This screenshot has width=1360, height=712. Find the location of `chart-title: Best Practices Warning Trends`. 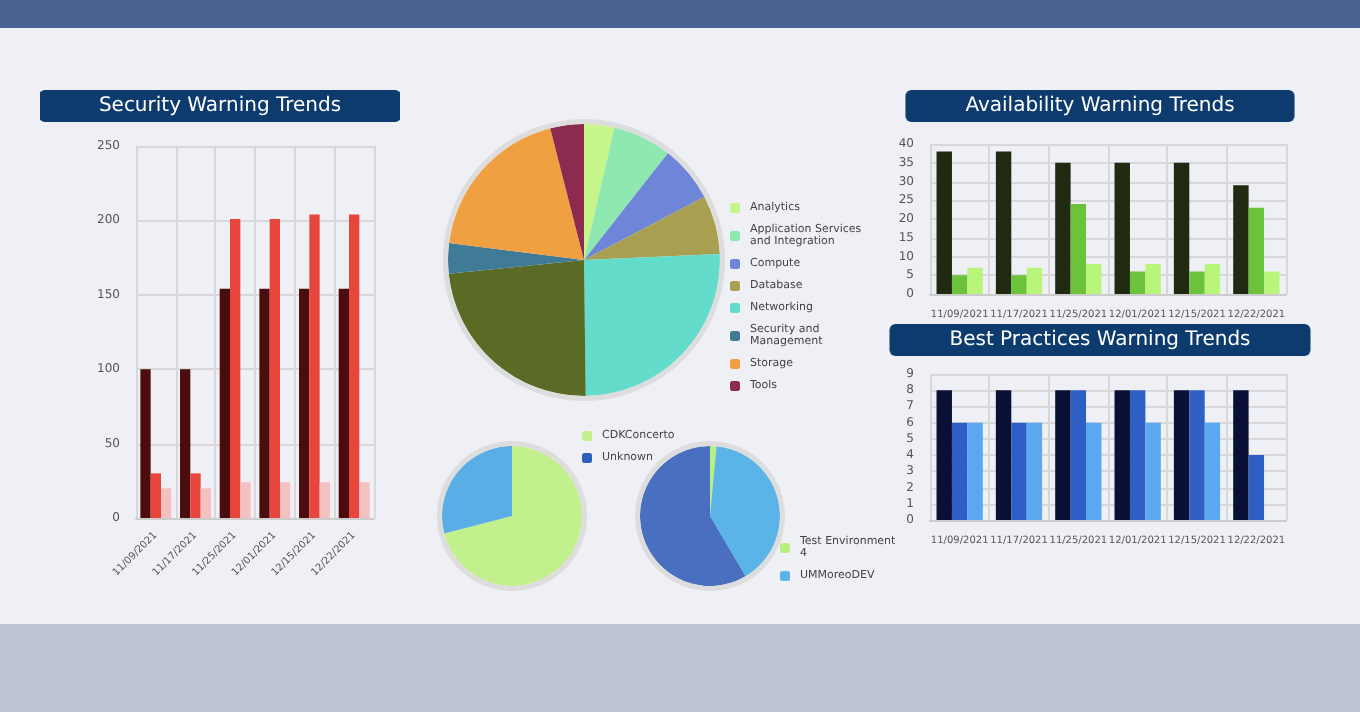

chart-title: Best Practices Warning Trends is located at coordinates (1100, 340).